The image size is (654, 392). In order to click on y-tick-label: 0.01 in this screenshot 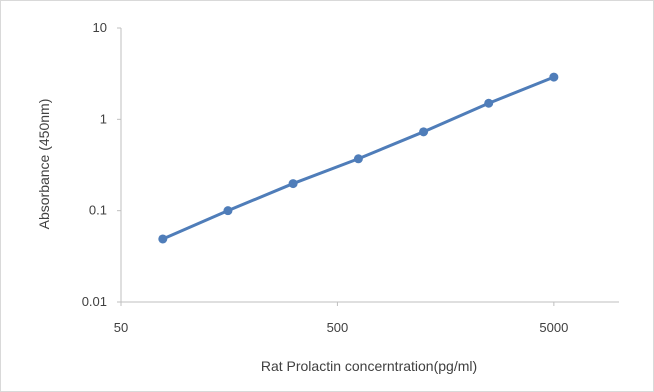, I will do `click(94, 301)`.